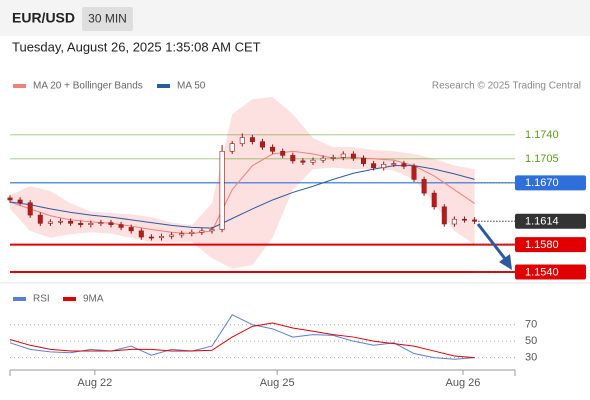 The height and width of the screenshot is (400, 590). I want to click on level-label: 1.1580, so click(542, 245).